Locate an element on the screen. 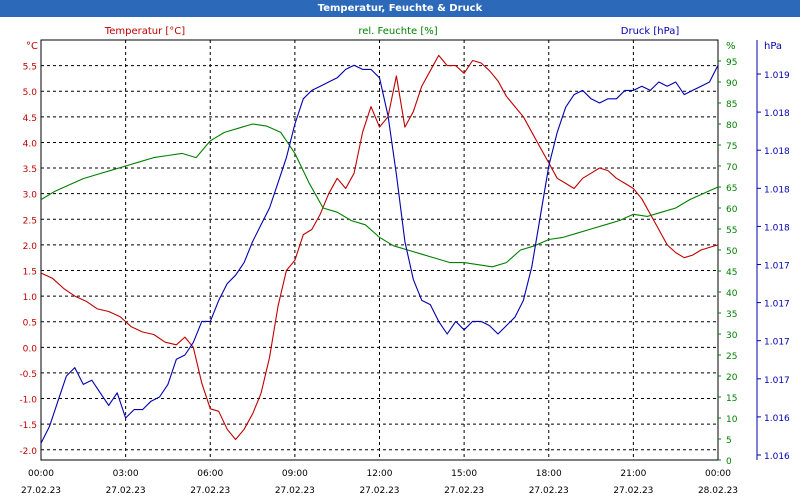 The image size is (800, 500). humidity-tick-label: 70 is located at coordinates (732, 168).